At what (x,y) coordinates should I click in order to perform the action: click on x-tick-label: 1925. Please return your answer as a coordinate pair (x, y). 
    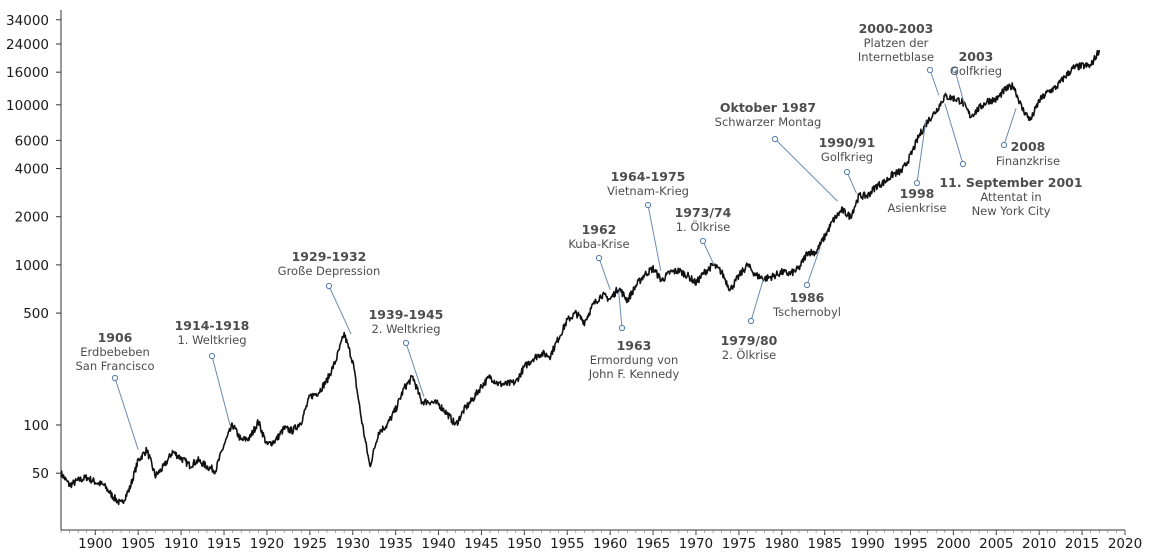
    Looking at the image, I should click on (310, 544).